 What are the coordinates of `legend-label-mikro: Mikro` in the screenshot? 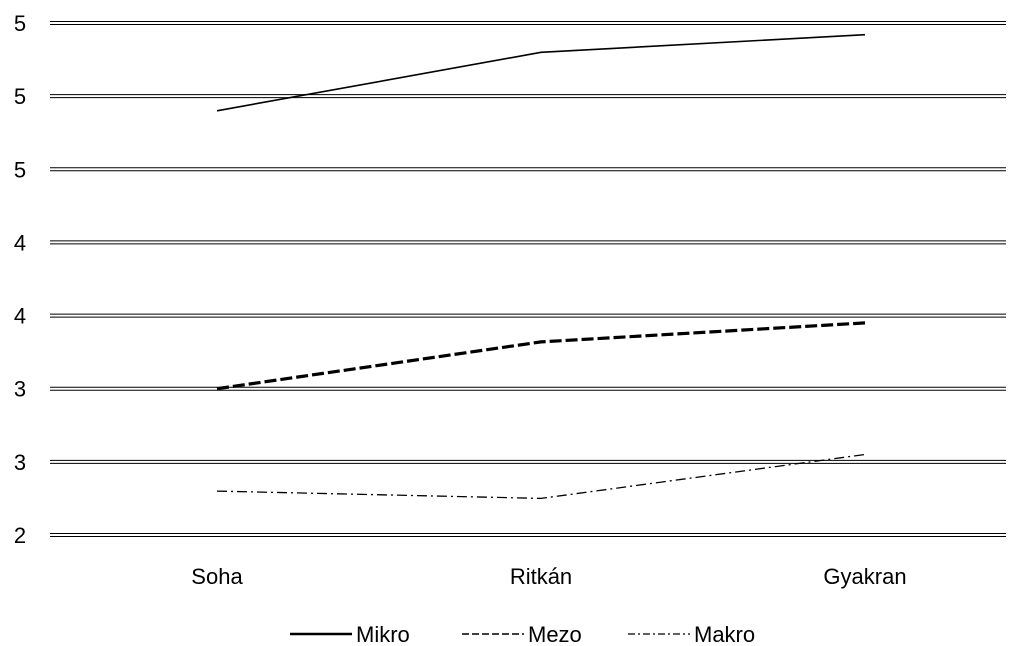 It's located at (383, 634).